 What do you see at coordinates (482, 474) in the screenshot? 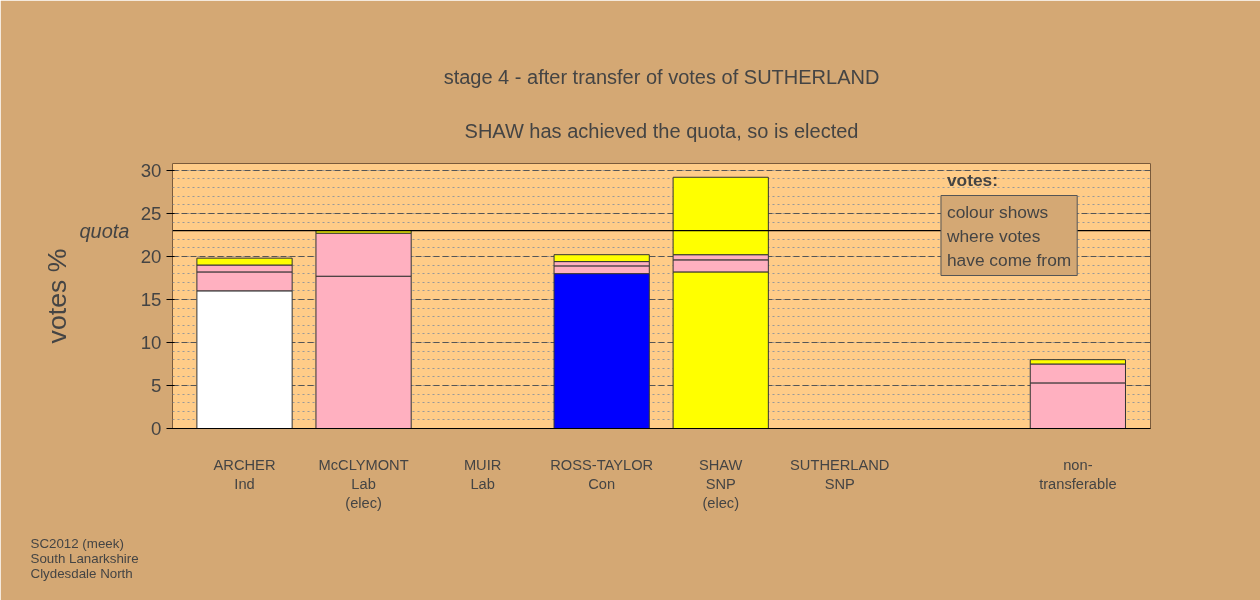
I see `x-tick-label: MUIR Lab` at bounding box center [482, 474].